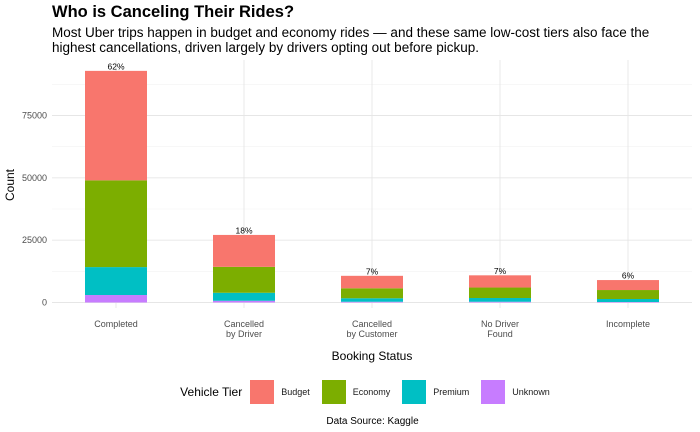 Image resolution: width=700 pixels, height=432 pixels. What do you see at coordinates (531, 392) in the screenshot?
I see `legend-label-unknown: Unknown` at bounding box center [531, 392].